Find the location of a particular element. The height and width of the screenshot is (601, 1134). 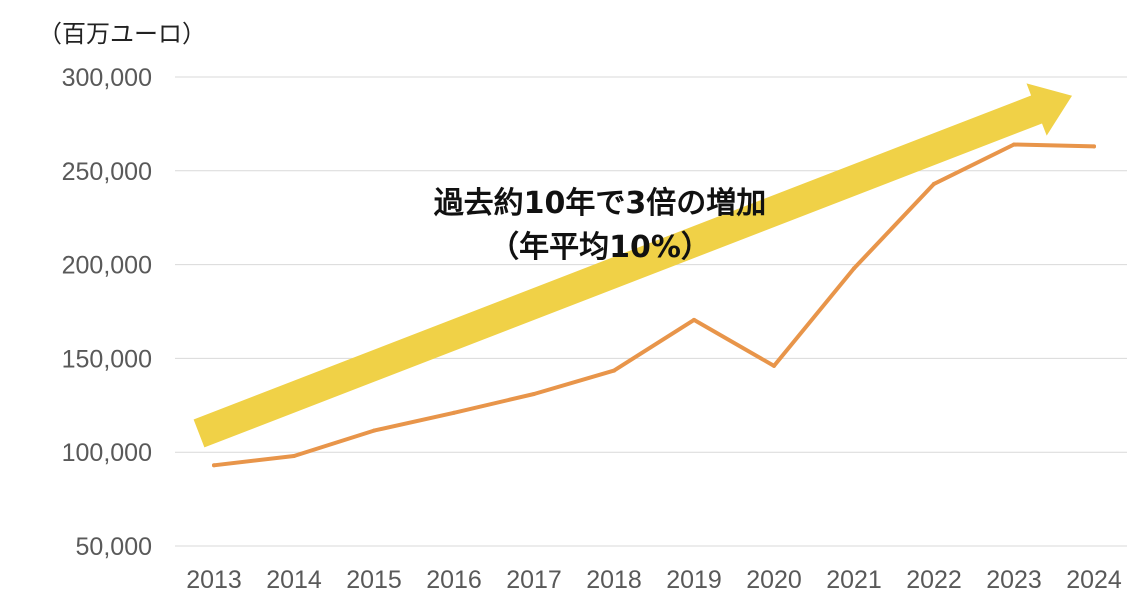

y-tick-label: 150,000 is located at coordinates (107, 359).